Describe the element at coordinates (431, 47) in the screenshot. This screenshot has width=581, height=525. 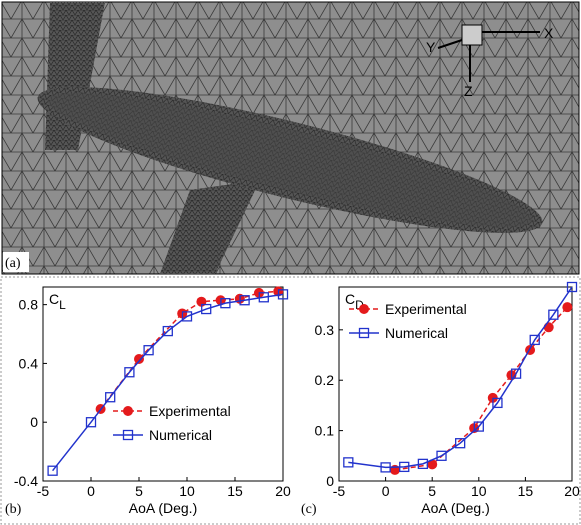
I see `axis-y-label: Y` at that location.